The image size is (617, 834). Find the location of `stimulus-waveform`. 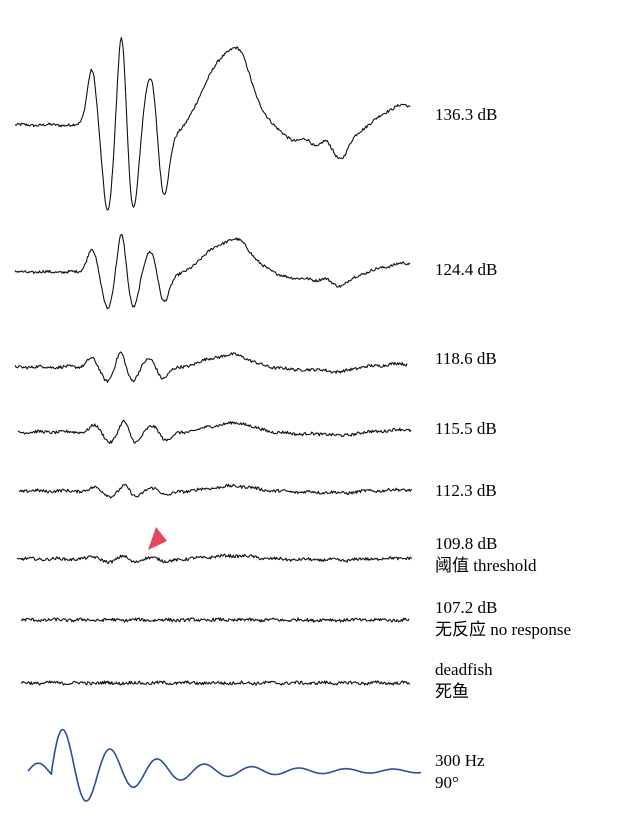

stimulus-waveform is located at coordinates (224, 765).